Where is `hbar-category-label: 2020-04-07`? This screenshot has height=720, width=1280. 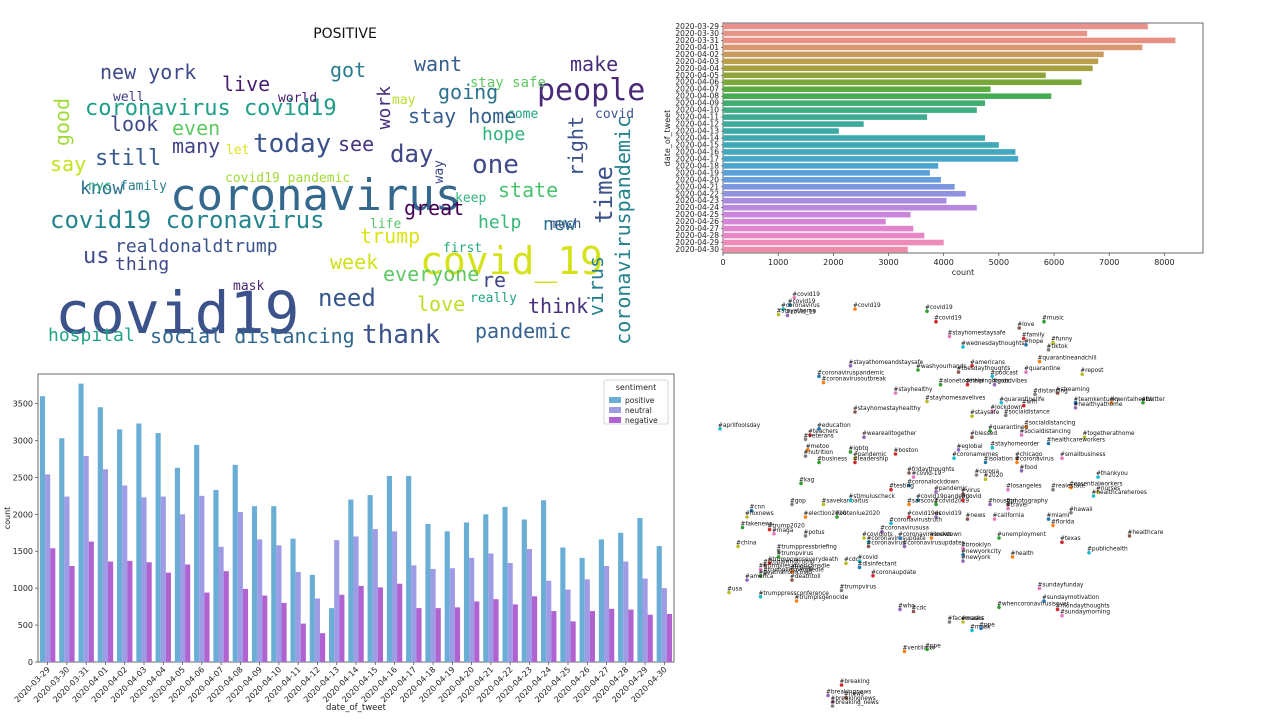
hbar-category-label: 2020-04-07 is located at coordinates (697, 89).